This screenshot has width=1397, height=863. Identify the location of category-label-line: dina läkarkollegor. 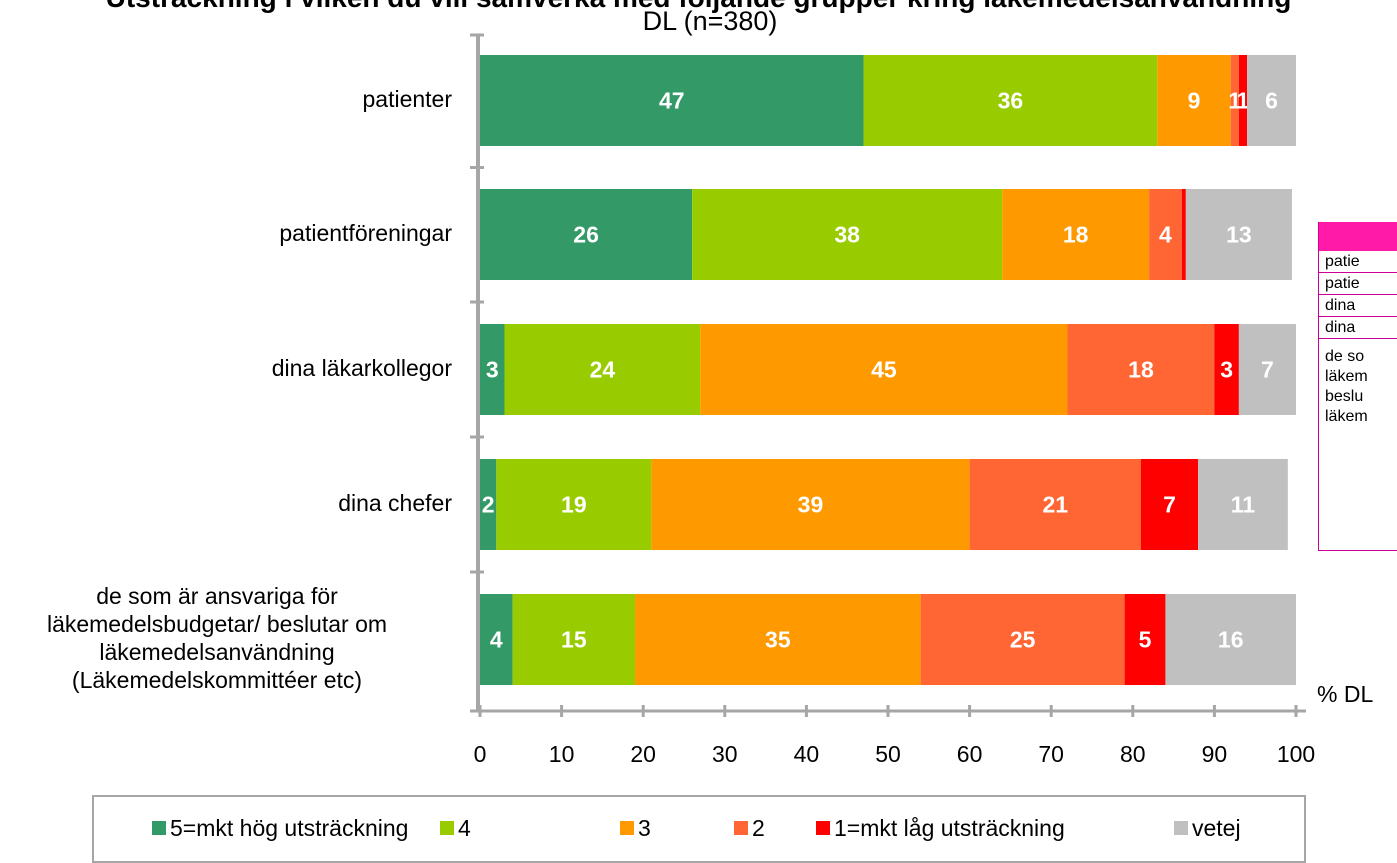
(361, 367).